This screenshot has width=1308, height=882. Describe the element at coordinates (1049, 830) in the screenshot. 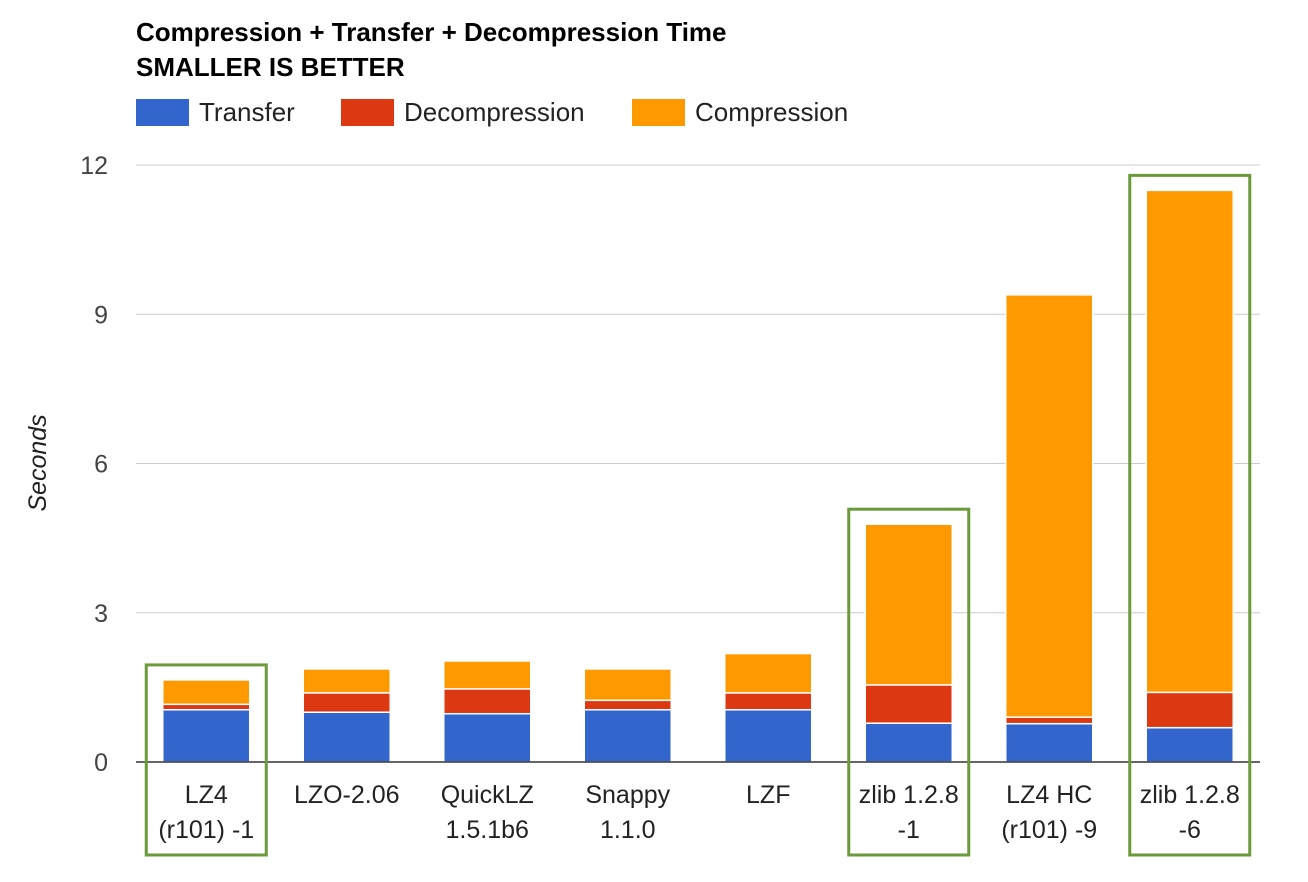

I see `x-tick-label: (r101) -9` at that location.